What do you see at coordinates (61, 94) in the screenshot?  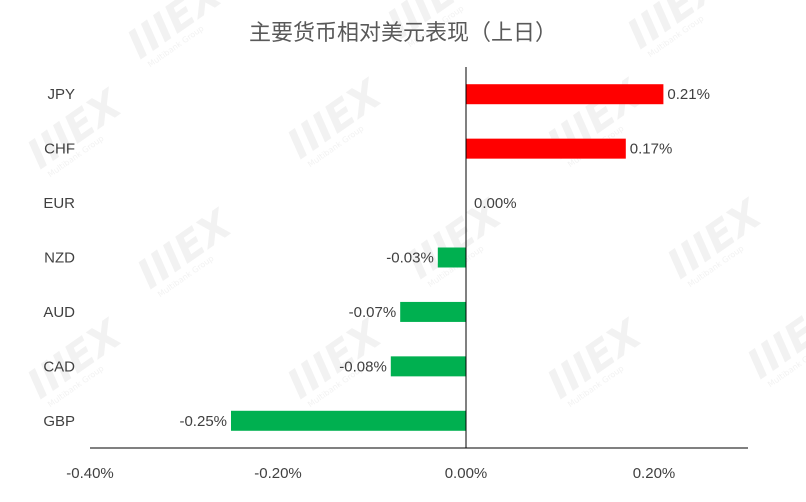 I see `category-label-jpy: JPY` at bounding box center [61, 94].